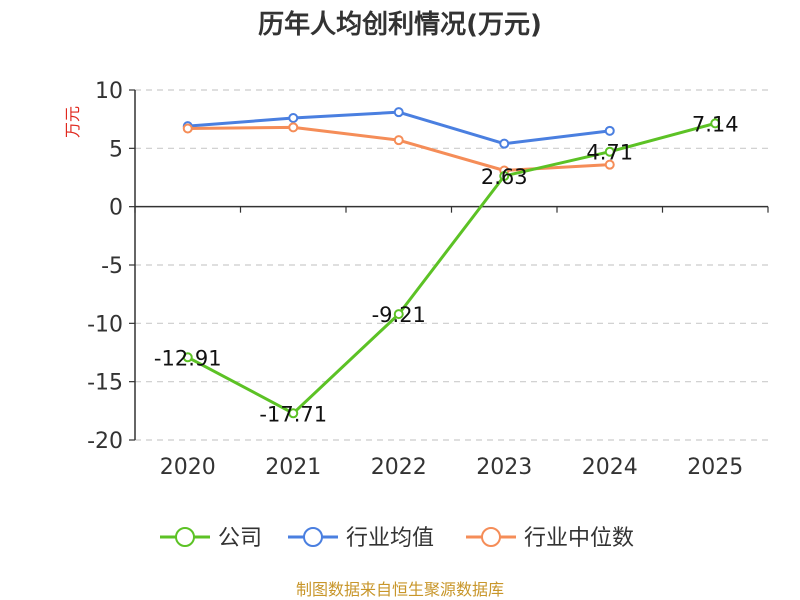  I want to click on x-tick-label: 2023, so click(504, 467).